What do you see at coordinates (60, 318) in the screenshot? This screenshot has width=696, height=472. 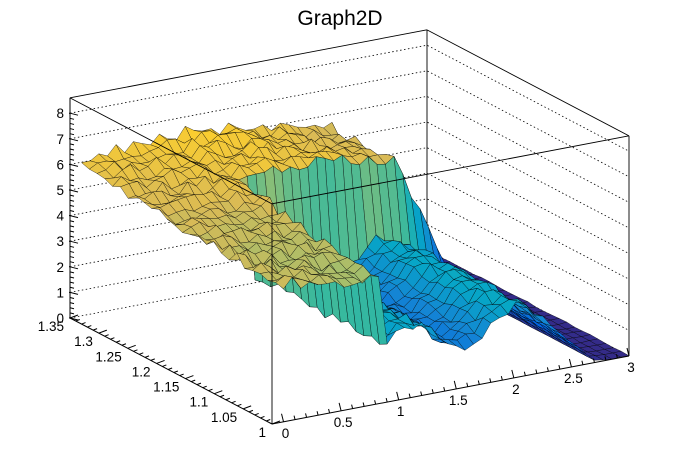 I see `z-tick-label: 0` at bounding box center [60, 318].